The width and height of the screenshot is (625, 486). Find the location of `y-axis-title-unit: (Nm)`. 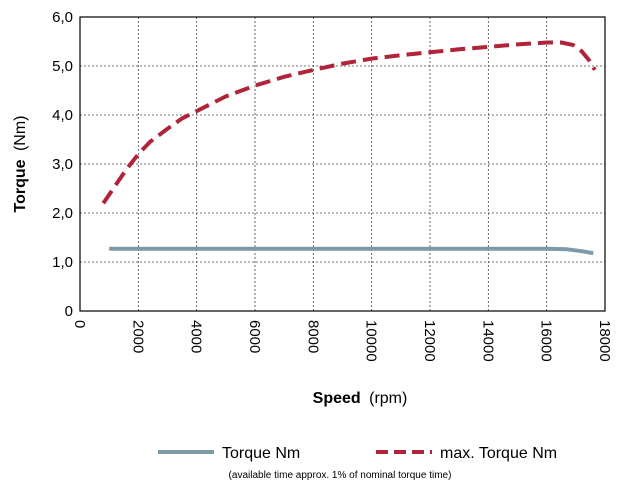

y-axis-title-unit: (Nm) is located at coordinates (20, 133).